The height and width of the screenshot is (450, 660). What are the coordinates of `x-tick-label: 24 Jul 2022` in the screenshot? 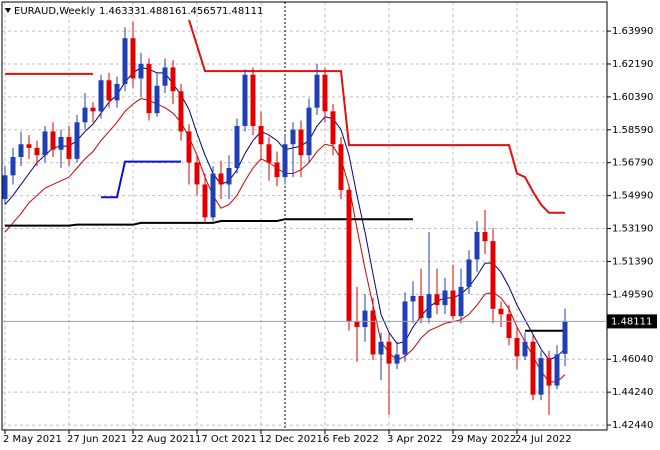 It's located at (543, 439).